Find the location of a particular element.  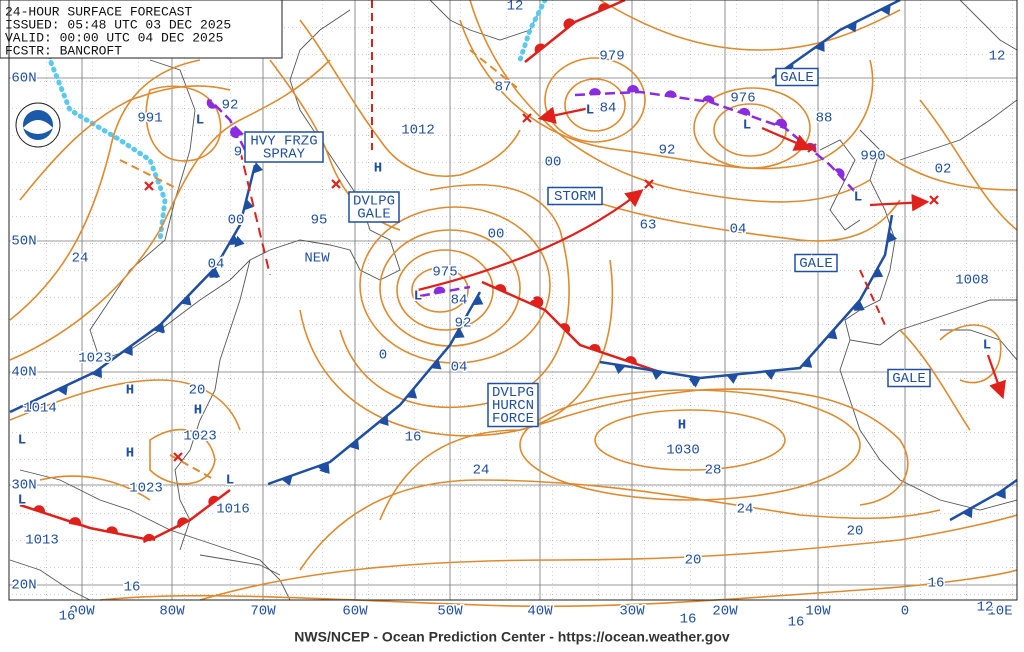

center-pressure: 1013 is located at coordinates (42, 541).